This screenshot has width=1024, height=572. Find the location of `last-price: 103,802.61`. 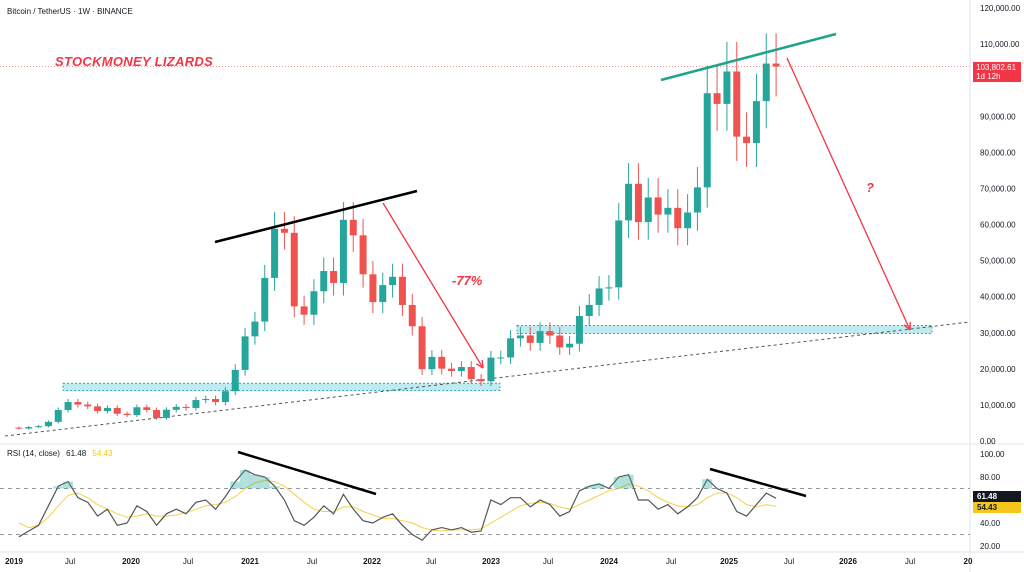

last-price: 103,802.61 is located at coordinates (996, 67).